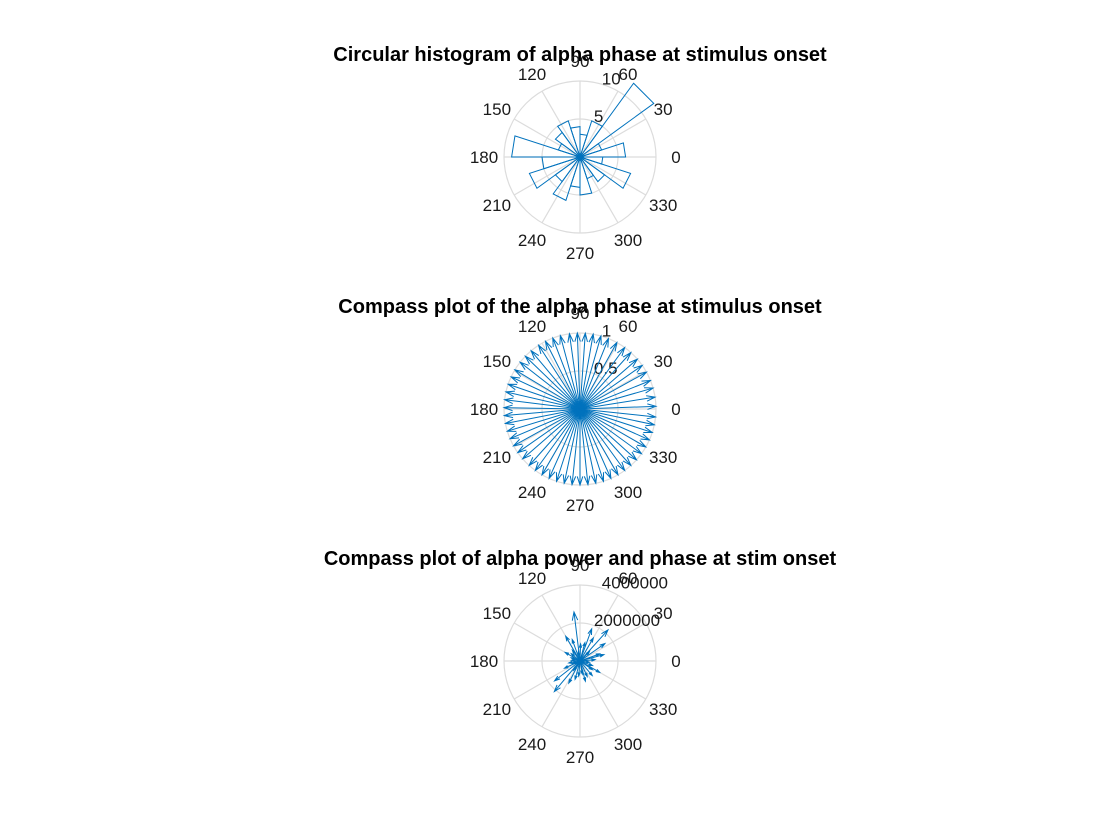 The height and width of the screenshot is (840, 1120). Describe the element at coordinates (627, 620) in the screenshot. I see `radial-tick-label: 2000000` at that location.